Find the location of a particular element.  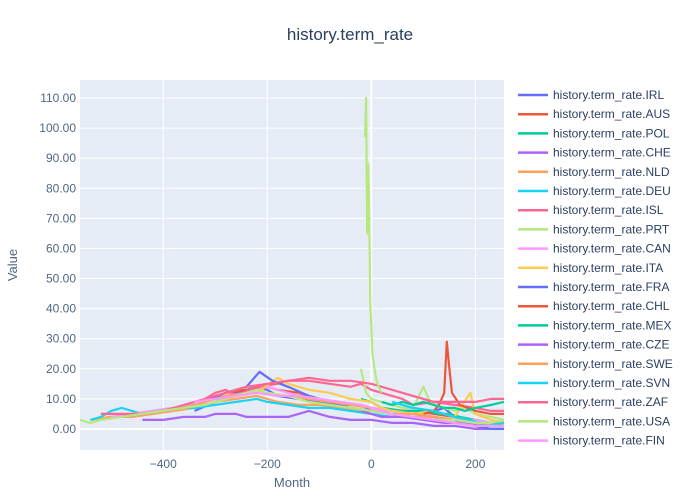

legend-item: history.term_rate.AUS is located at coordinates (594, 114).